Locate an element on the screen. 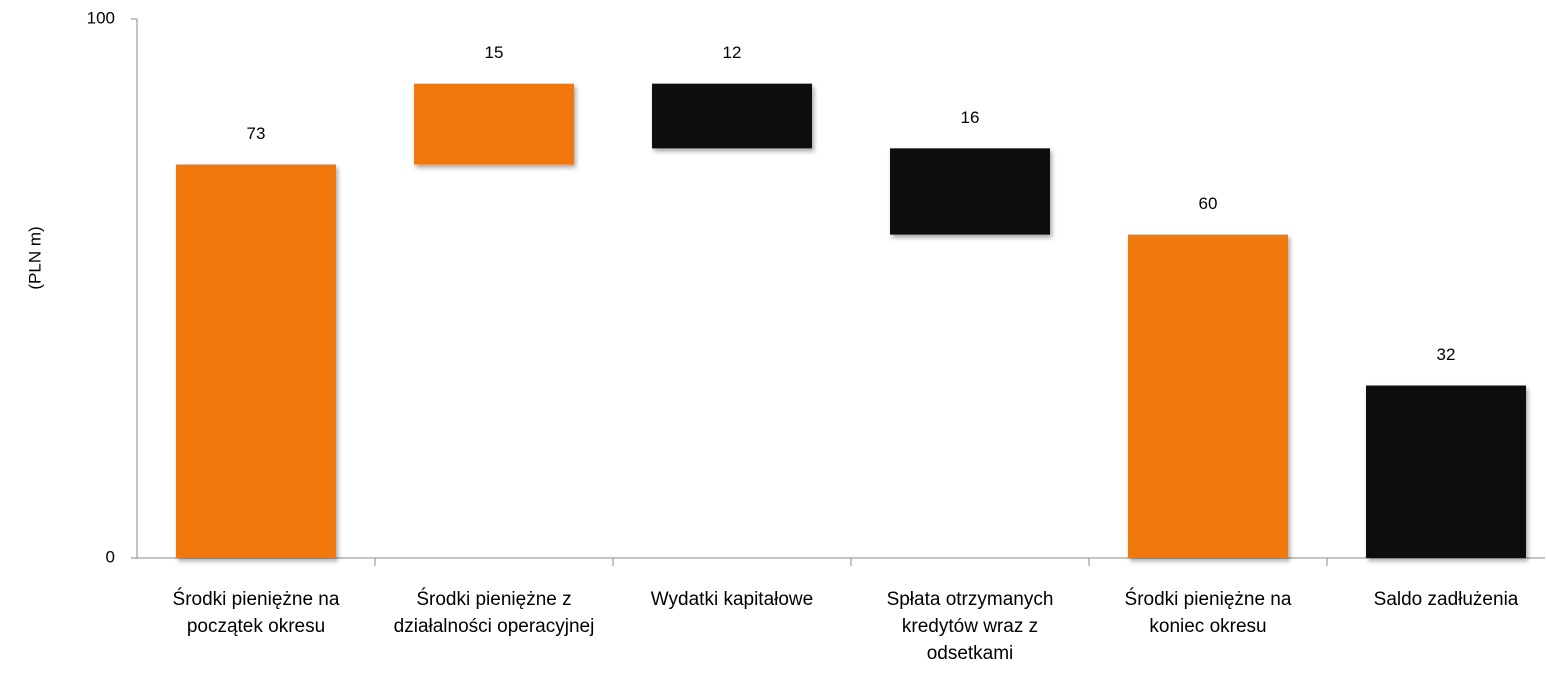 This screenshot has height=679, width=1546. value-label: 16 is located at coordinates (970, 117).